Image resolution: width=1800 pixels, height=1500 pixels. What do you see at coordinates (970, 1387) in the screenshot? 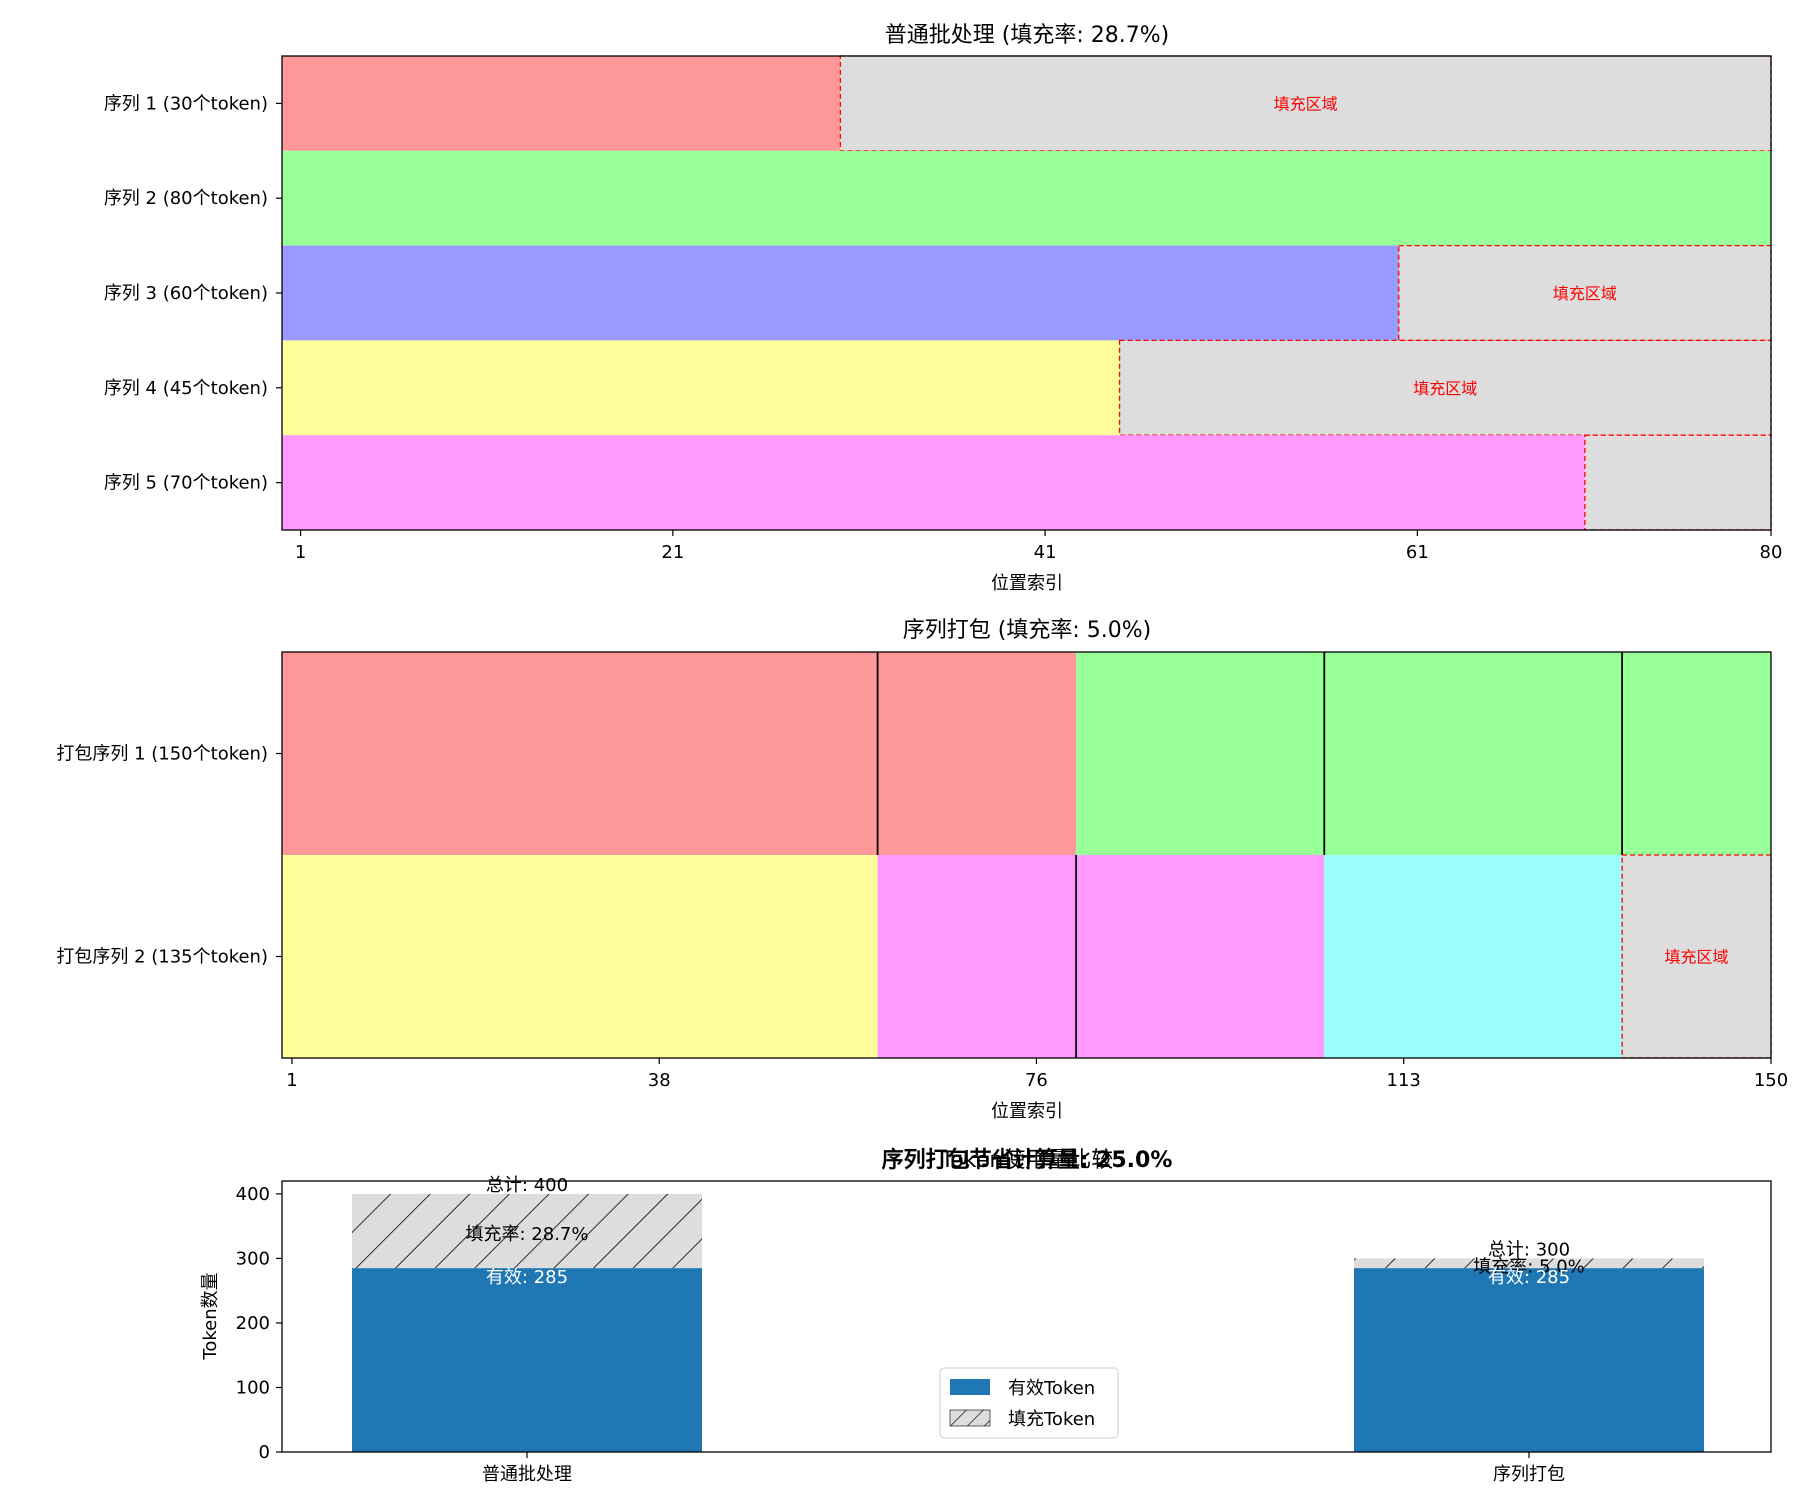
I see `legend-swatch-valid` at bounding box center [970, 1387].